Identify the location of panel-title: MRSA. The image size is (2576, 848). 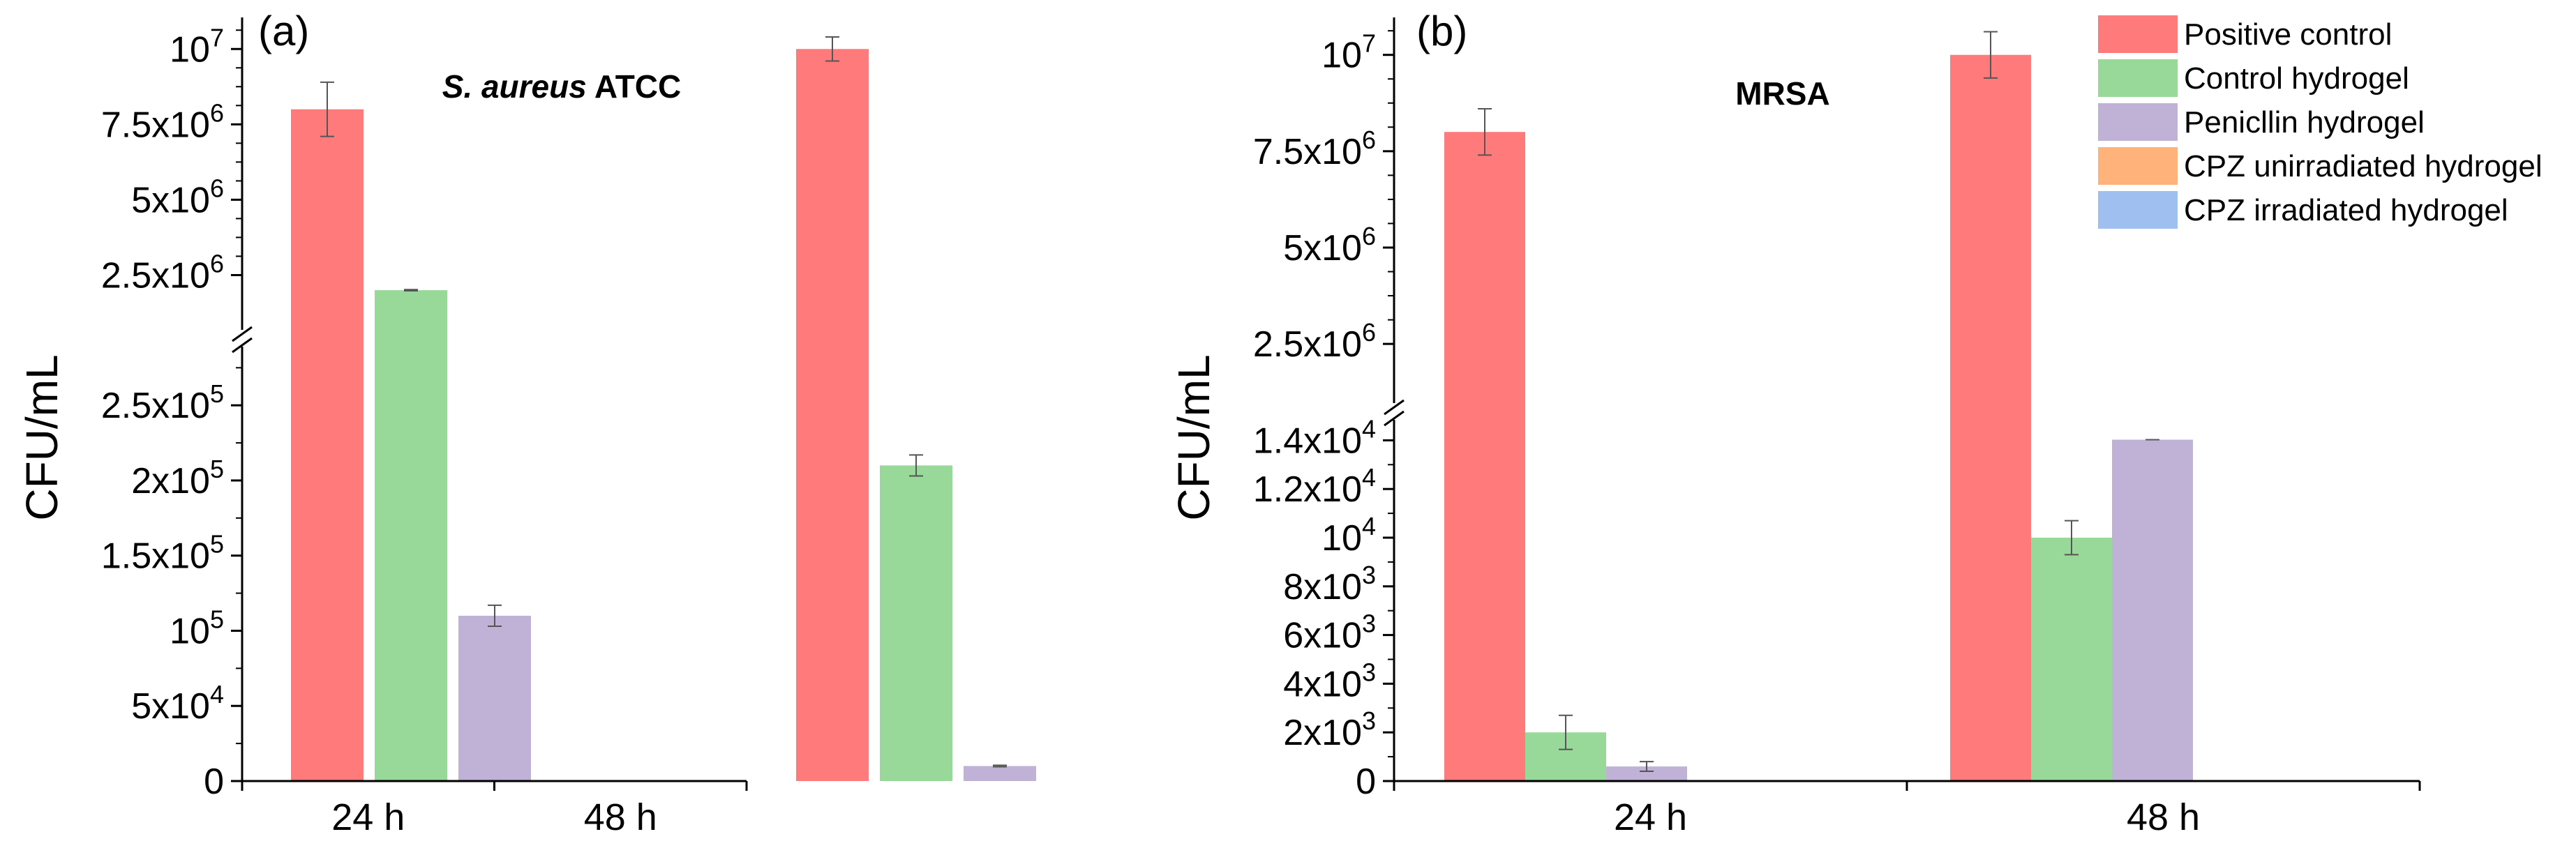
(1782, 93).